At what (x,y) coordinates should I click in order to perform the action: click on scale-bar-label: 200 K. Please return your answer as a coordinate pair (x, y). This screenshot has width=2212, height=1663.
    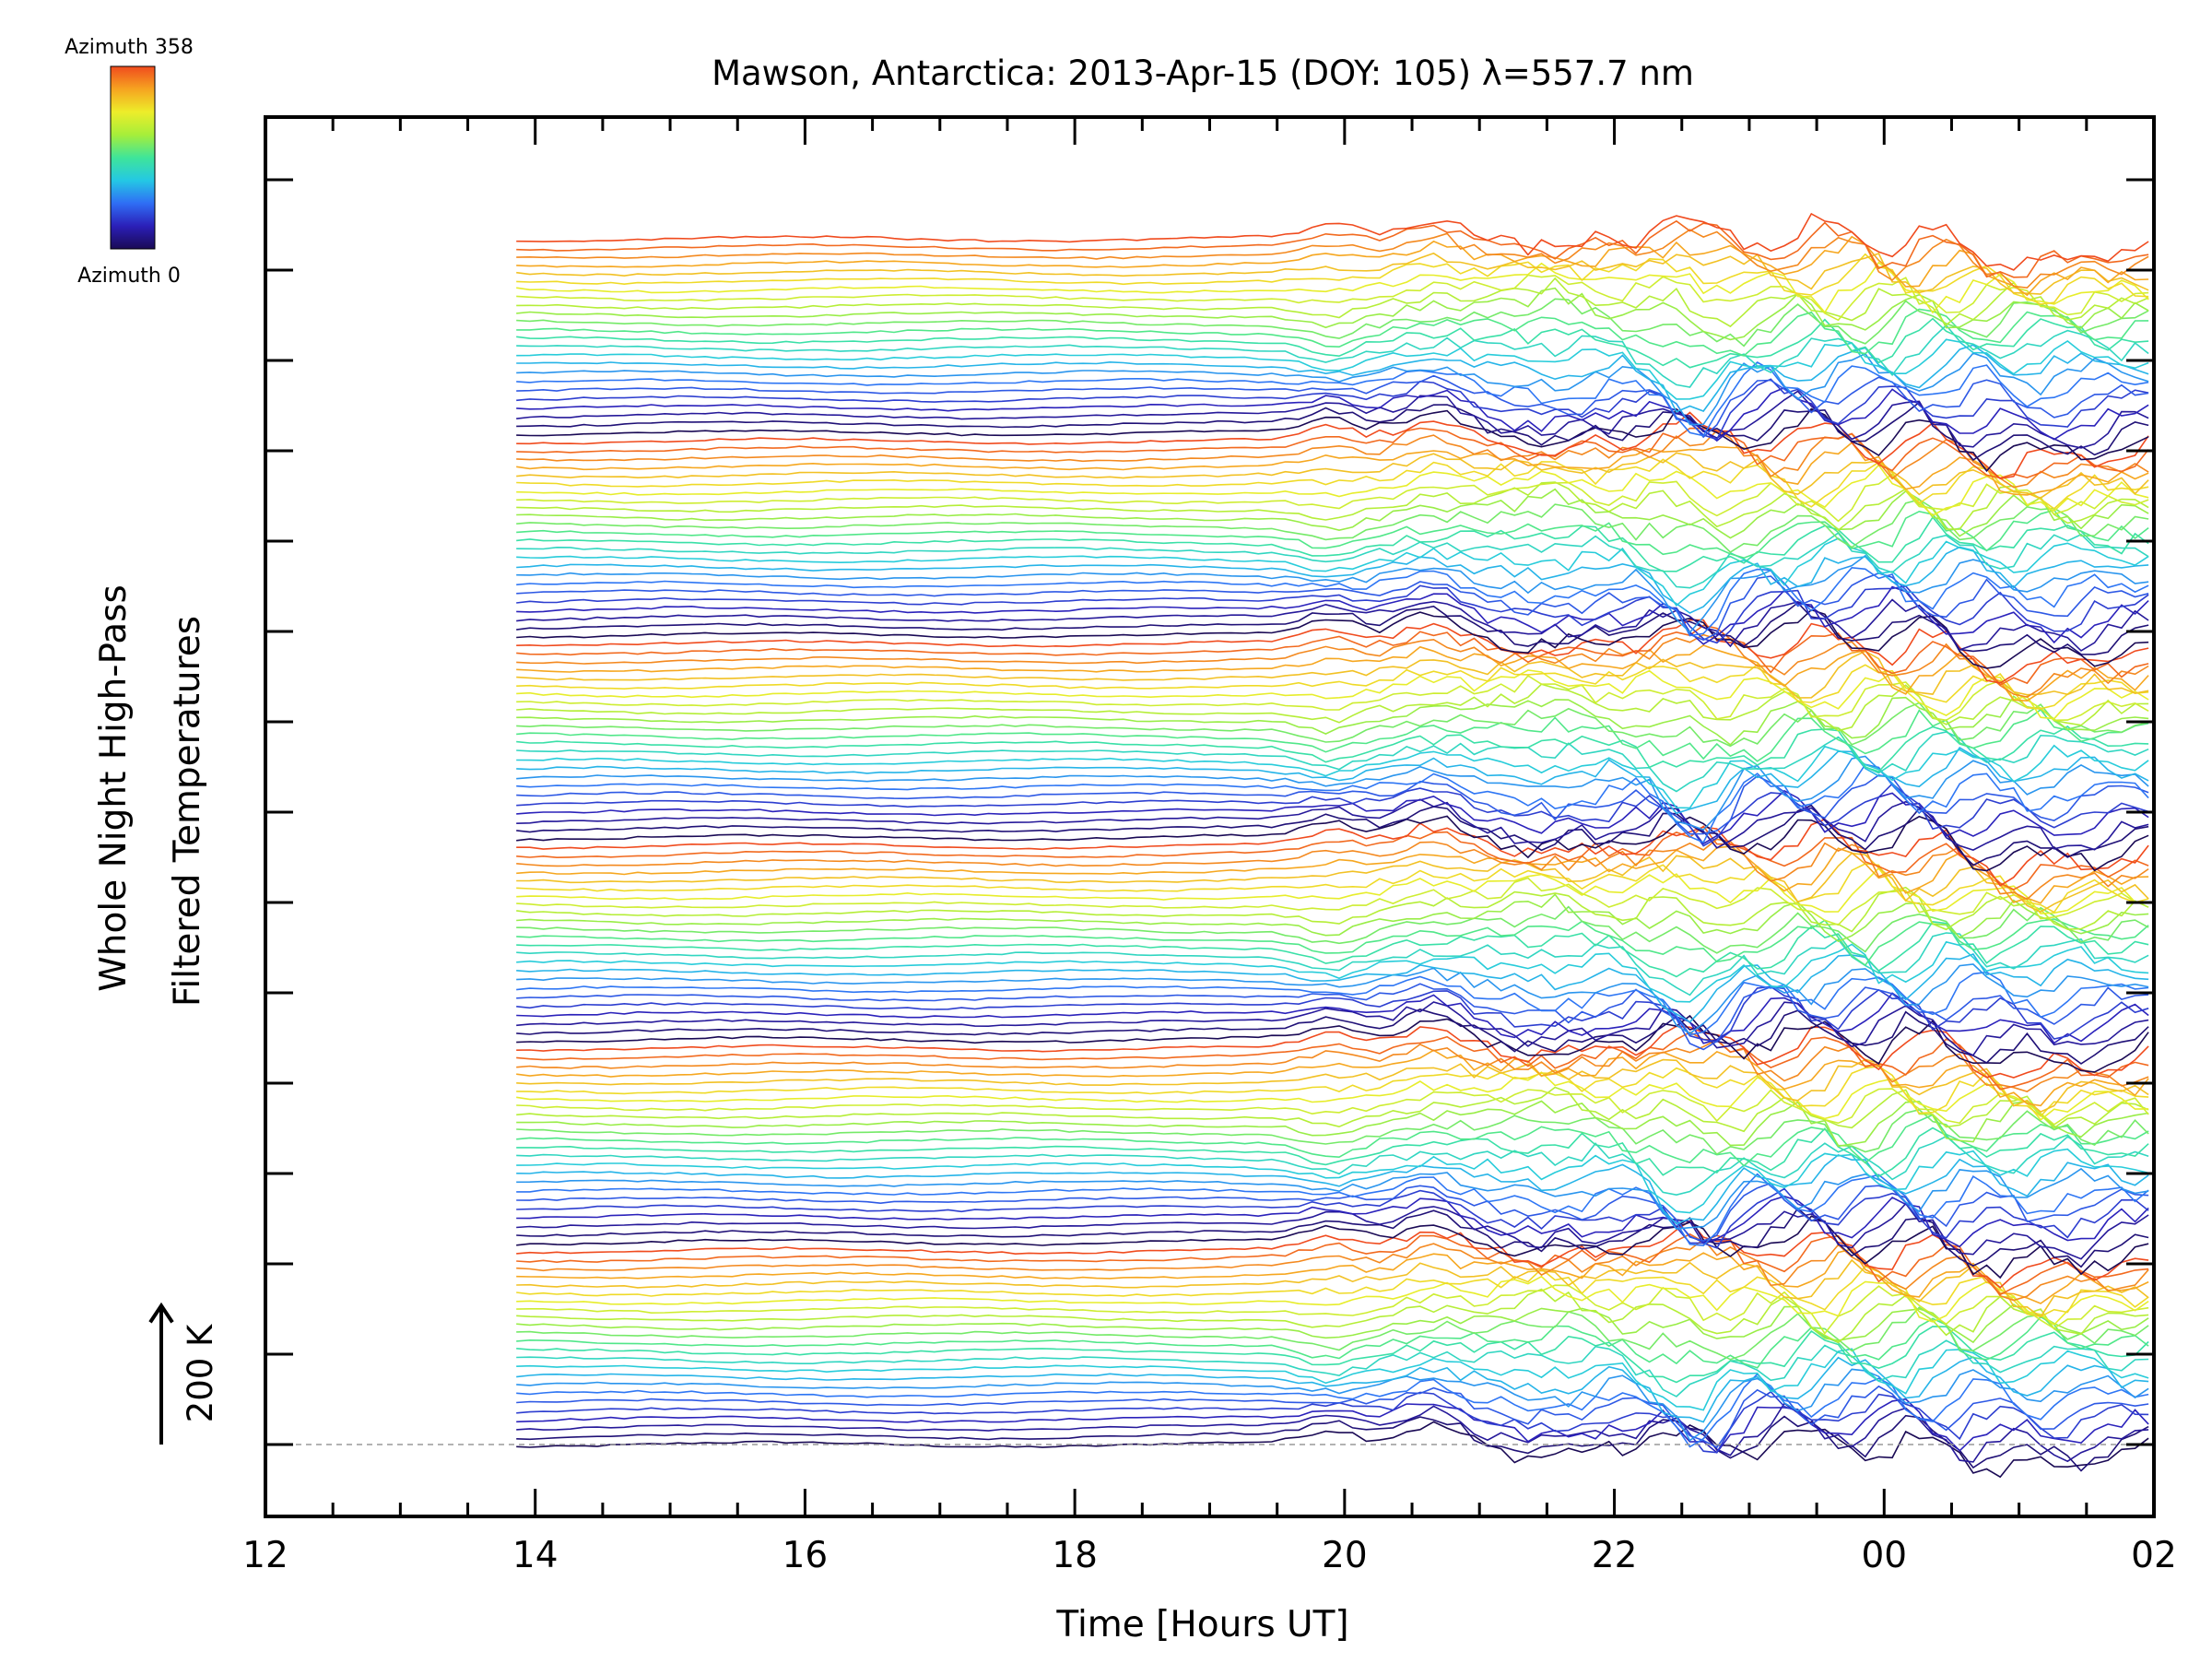
    Looking at the image, I should click on (200, 1372).